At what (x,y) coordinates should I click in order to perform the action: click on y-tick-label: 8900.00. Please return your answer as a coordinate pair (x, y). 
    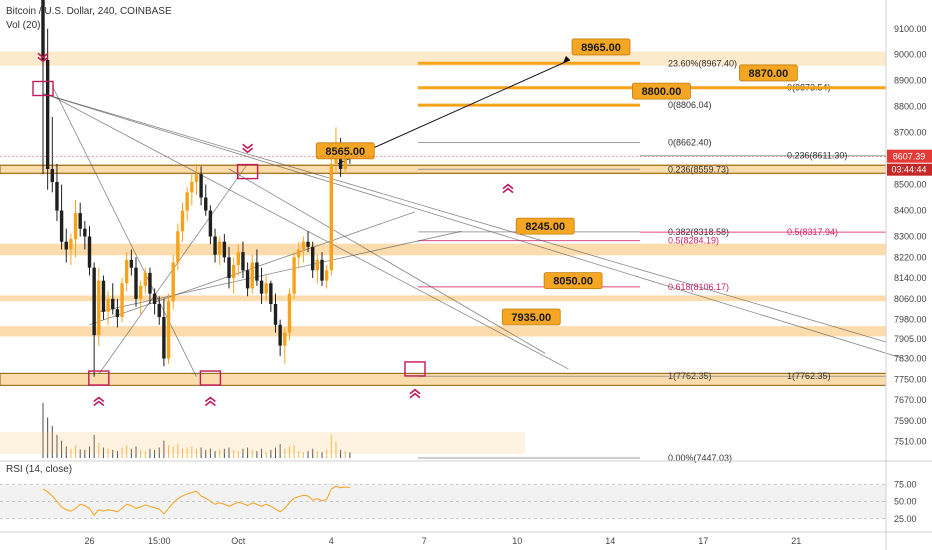
    Looking at the image, I should click on (910, 81).